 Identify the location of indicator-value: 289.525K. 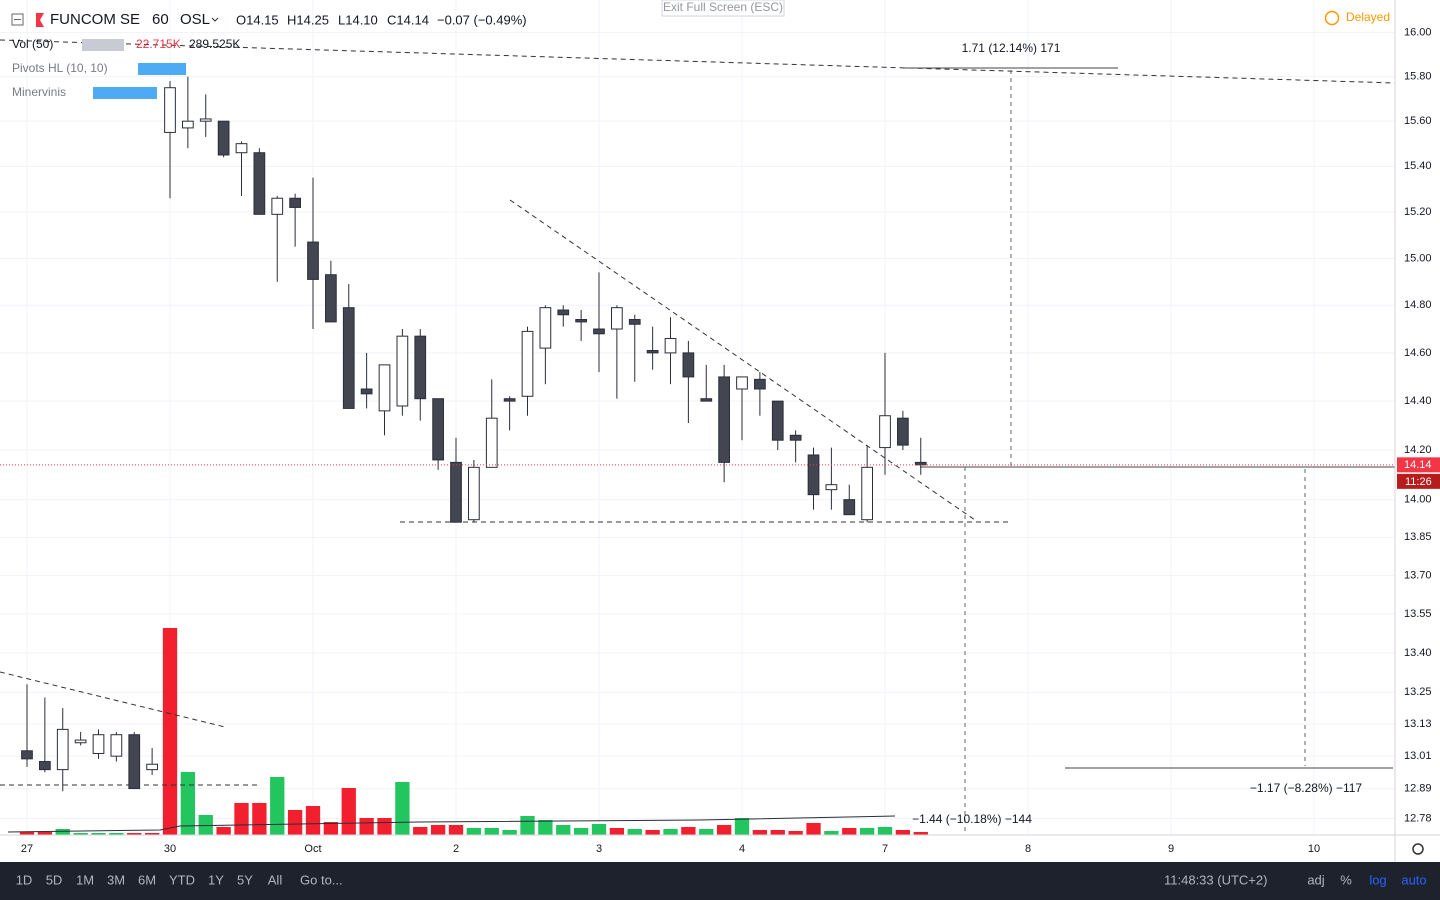
(214, 44).